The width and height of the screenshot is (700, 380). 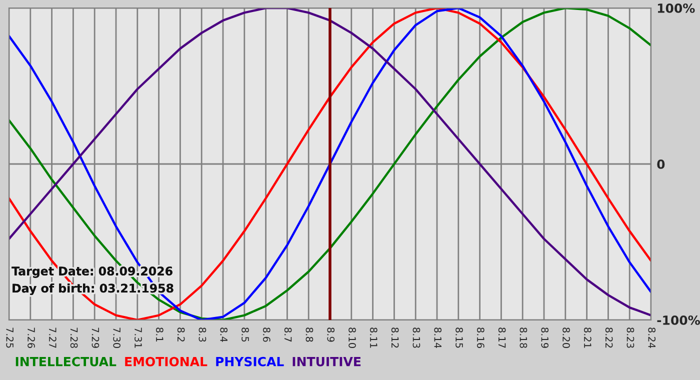 What do you see at coordinates (181, 335) in the screenshot?
I see `x-tick-label: 8.2` at bounding box center [181, 335].